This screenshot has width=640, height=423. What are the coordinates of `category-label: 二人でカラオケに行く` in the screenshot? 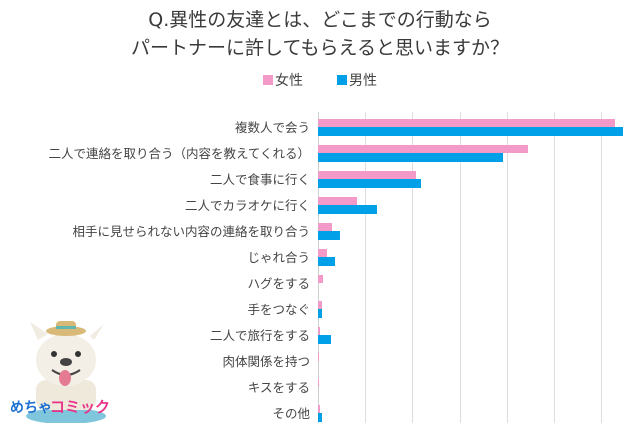 It's located at (247, 205).